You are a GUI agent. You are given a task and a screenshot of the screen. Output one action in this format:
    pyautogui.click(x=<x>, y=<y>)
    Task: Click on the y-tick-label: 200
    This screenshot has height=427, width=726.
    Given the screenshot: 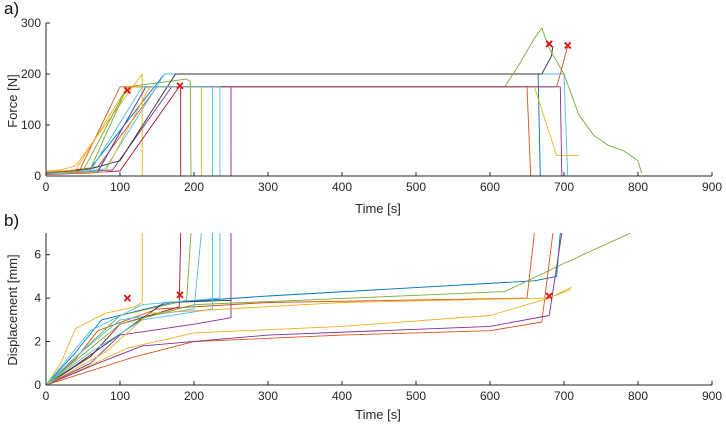 What is the action you would take?
    pyautogui.click(x=31, y=74)
    